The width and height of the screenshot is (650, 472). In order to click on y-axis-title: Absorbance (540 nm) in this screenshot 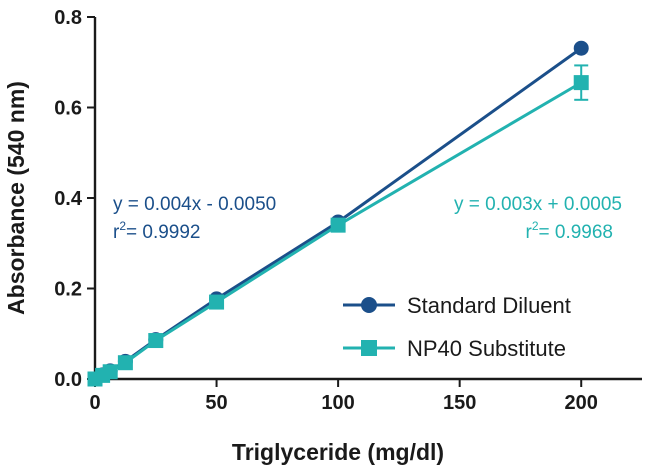, I will do `click(16, 198)`.